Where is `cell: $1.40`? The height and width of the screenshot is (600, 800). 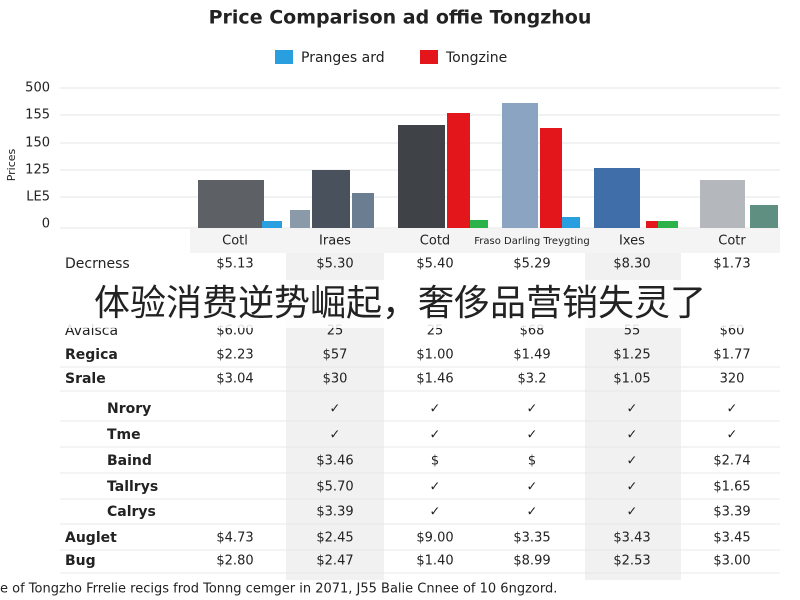 cell: $1.40 is located at coordinates (434, 561).